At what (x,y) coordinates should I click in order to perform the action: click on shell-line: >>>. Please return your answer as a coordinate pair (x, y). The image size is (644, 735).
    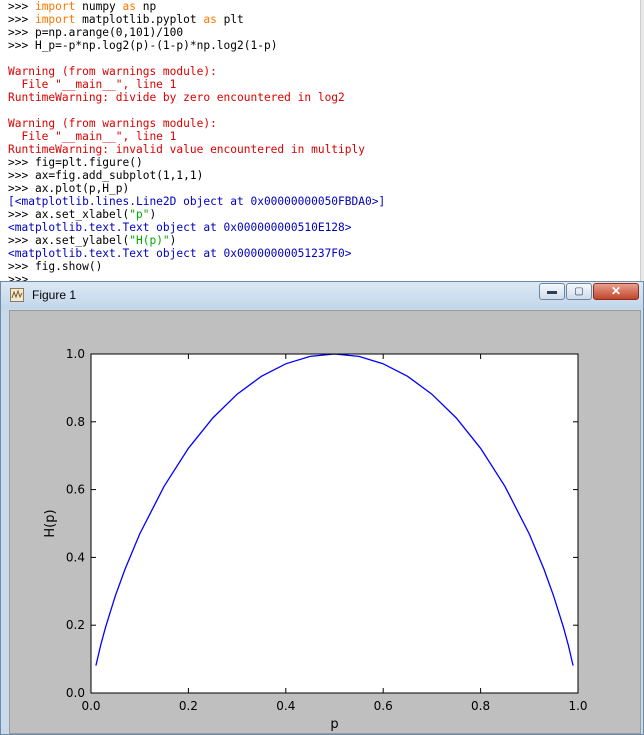
    Looking at the image, I should click on (318, 277).